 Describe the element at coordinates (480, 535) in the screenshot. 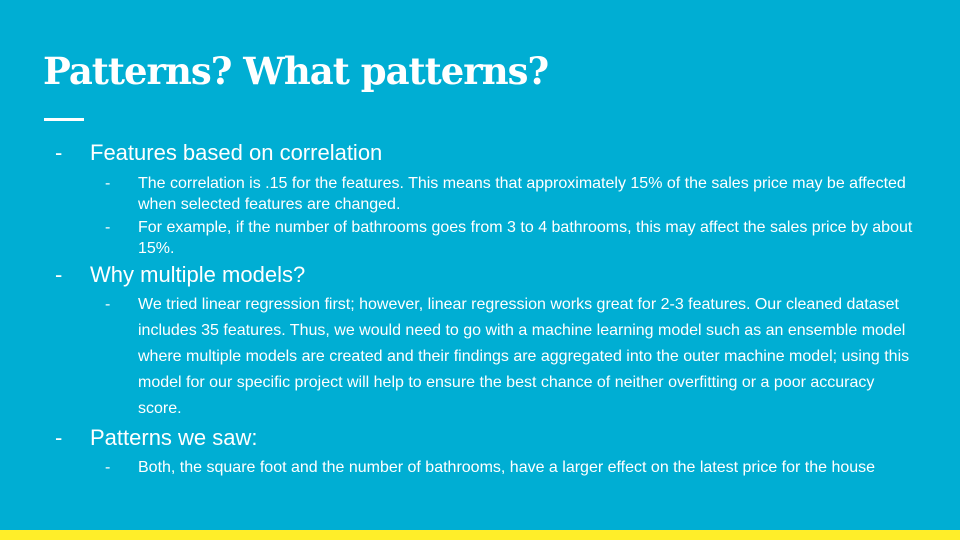

I see `bottom-accent-bar` at that location.